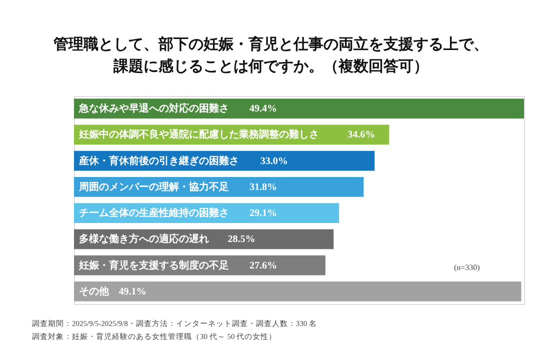 Image resolution: width=536 pixels, height=357 pixels. Describe the element at coordinates (274, 161) in the screenshot. I see `data-label: 33.0%` at that location.